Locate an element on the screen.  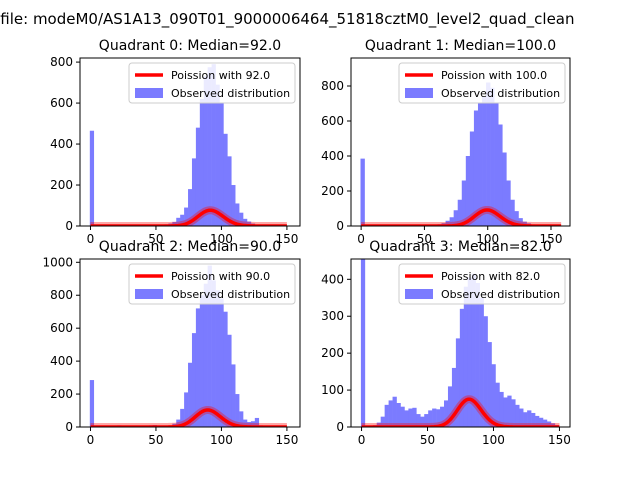
poisson-curve-halo is located at coordinates (460, 411).